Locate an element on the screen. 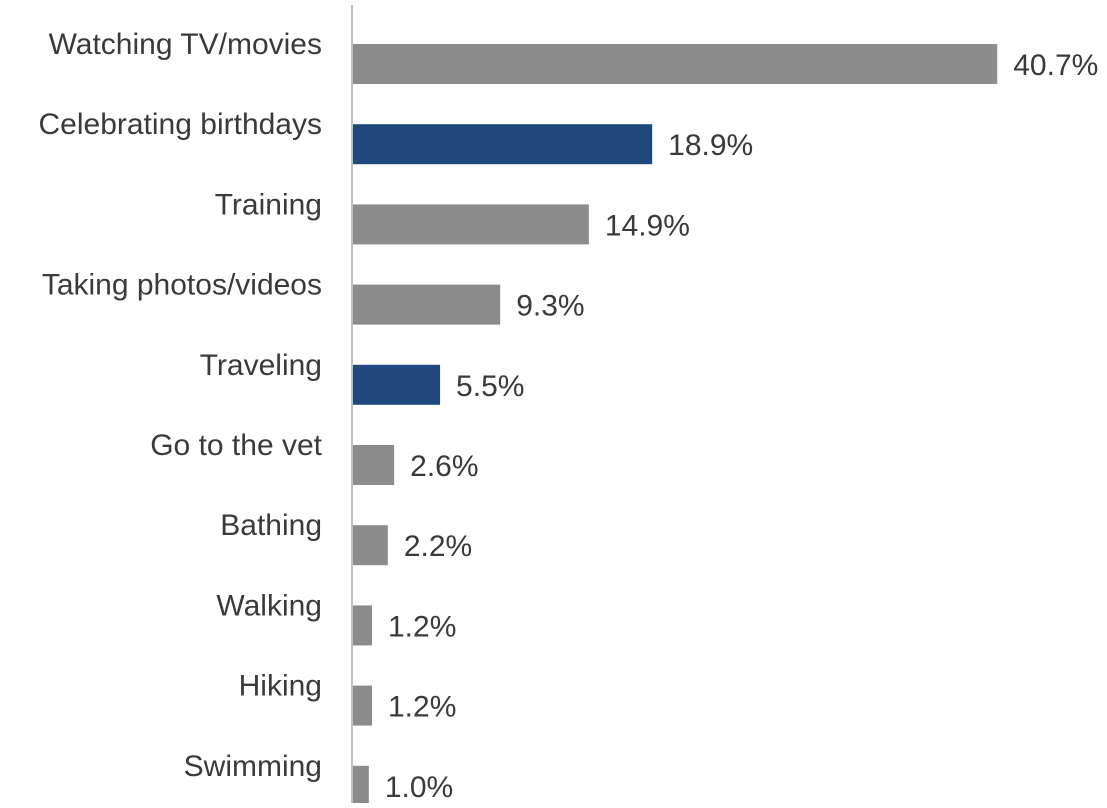 The height and width of the screenshot is (808, 1107). category-label: Go to the vet is located at coordinates (236, 445).